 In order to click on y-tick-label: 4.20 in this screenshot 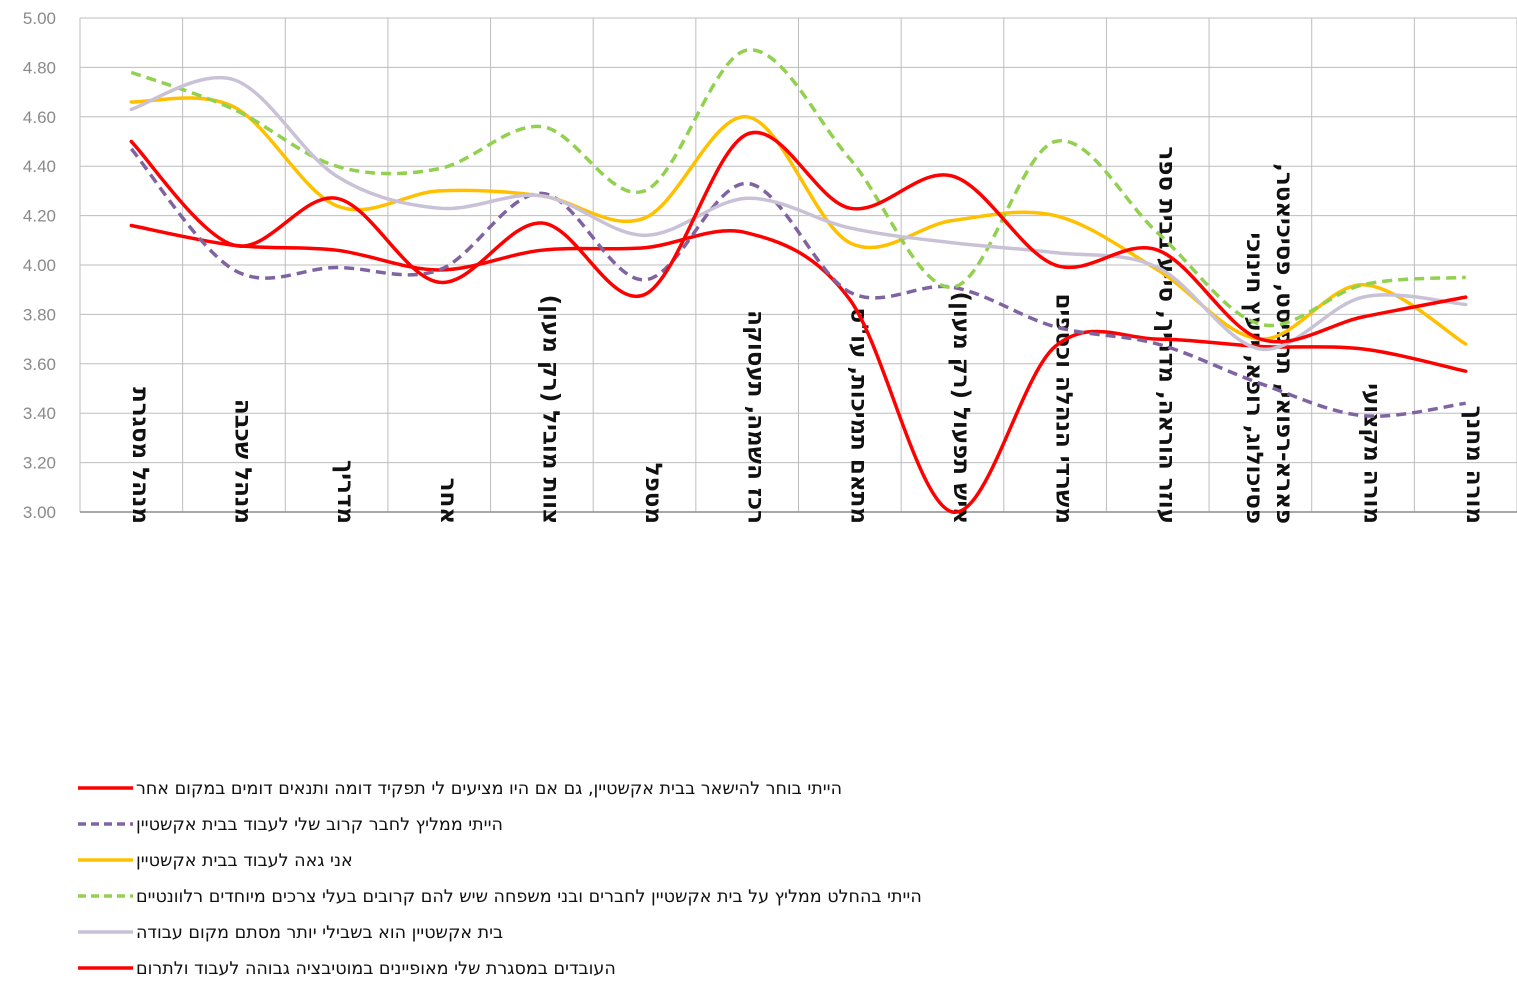, I will do `click(39, 216)`.